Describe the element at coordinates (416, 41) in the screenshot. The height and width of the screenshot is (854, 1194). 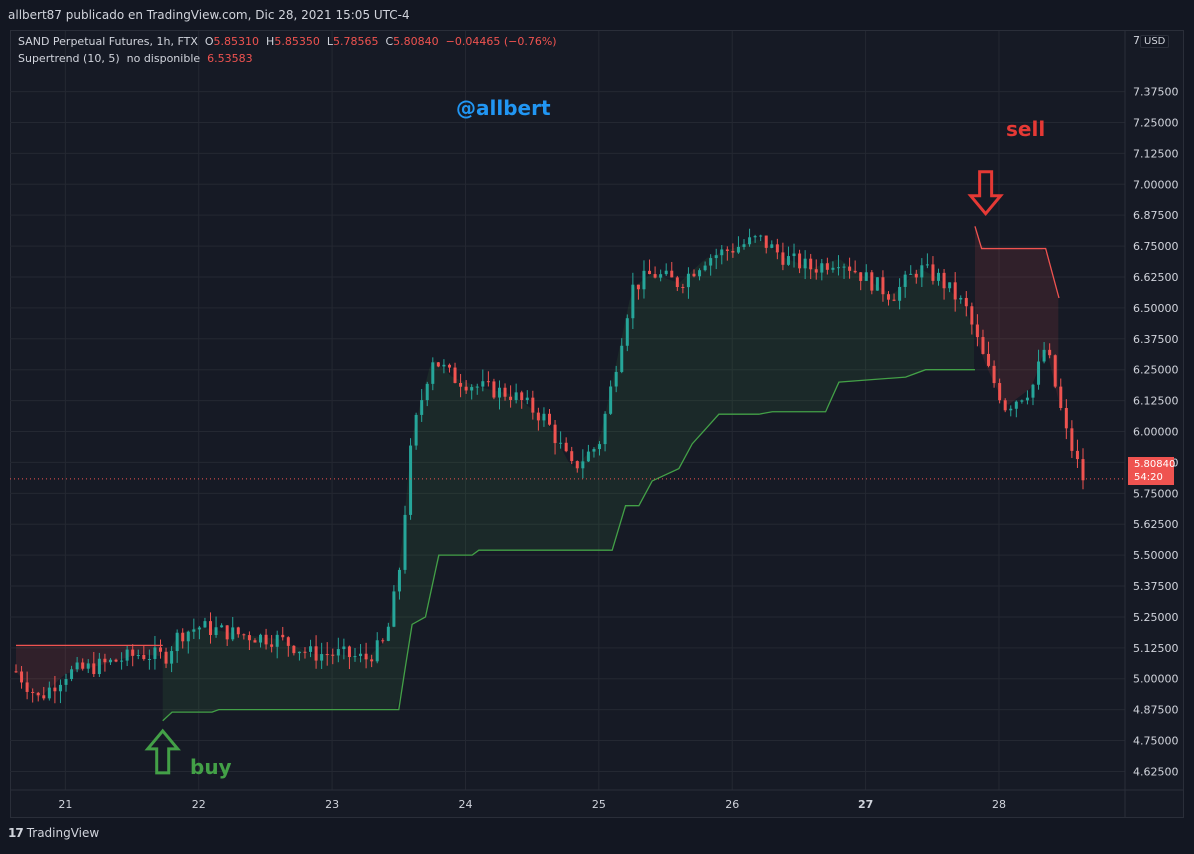
I see `close-value: 5.80840` at that location.